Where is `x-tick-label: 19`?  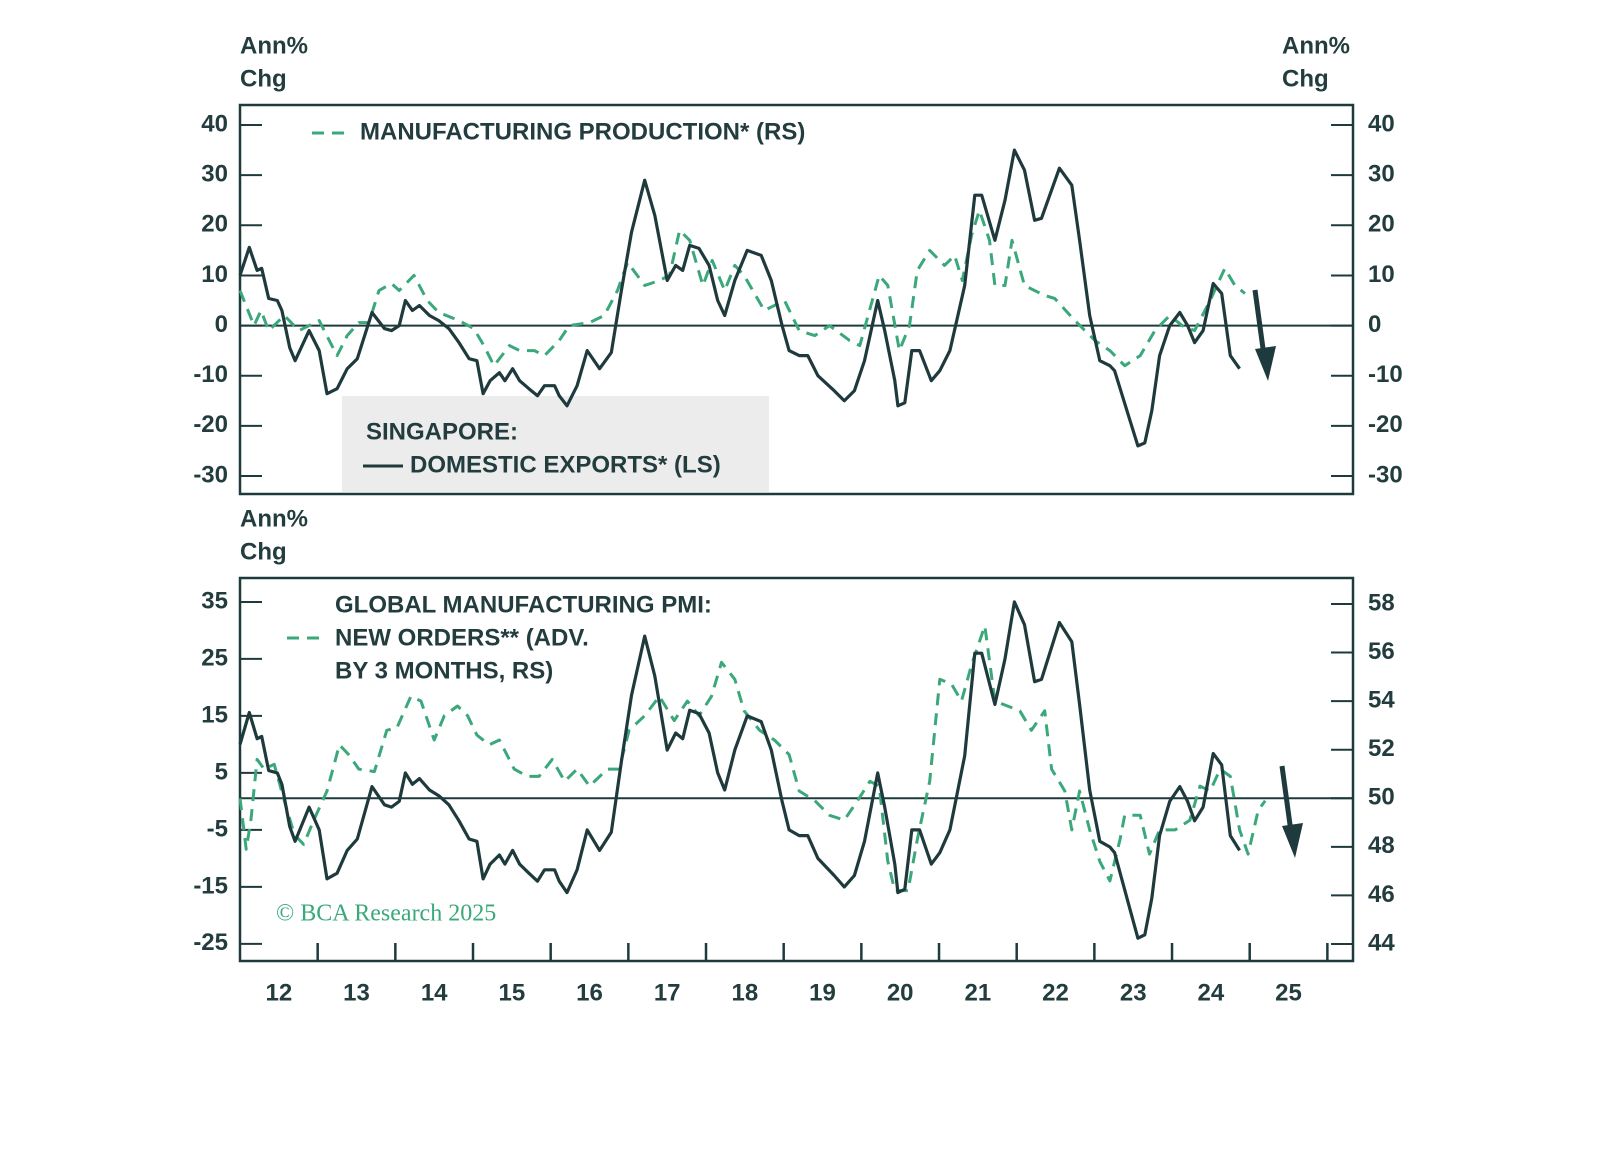 x-tick-label: 19 is located at coordinates (822, 992).